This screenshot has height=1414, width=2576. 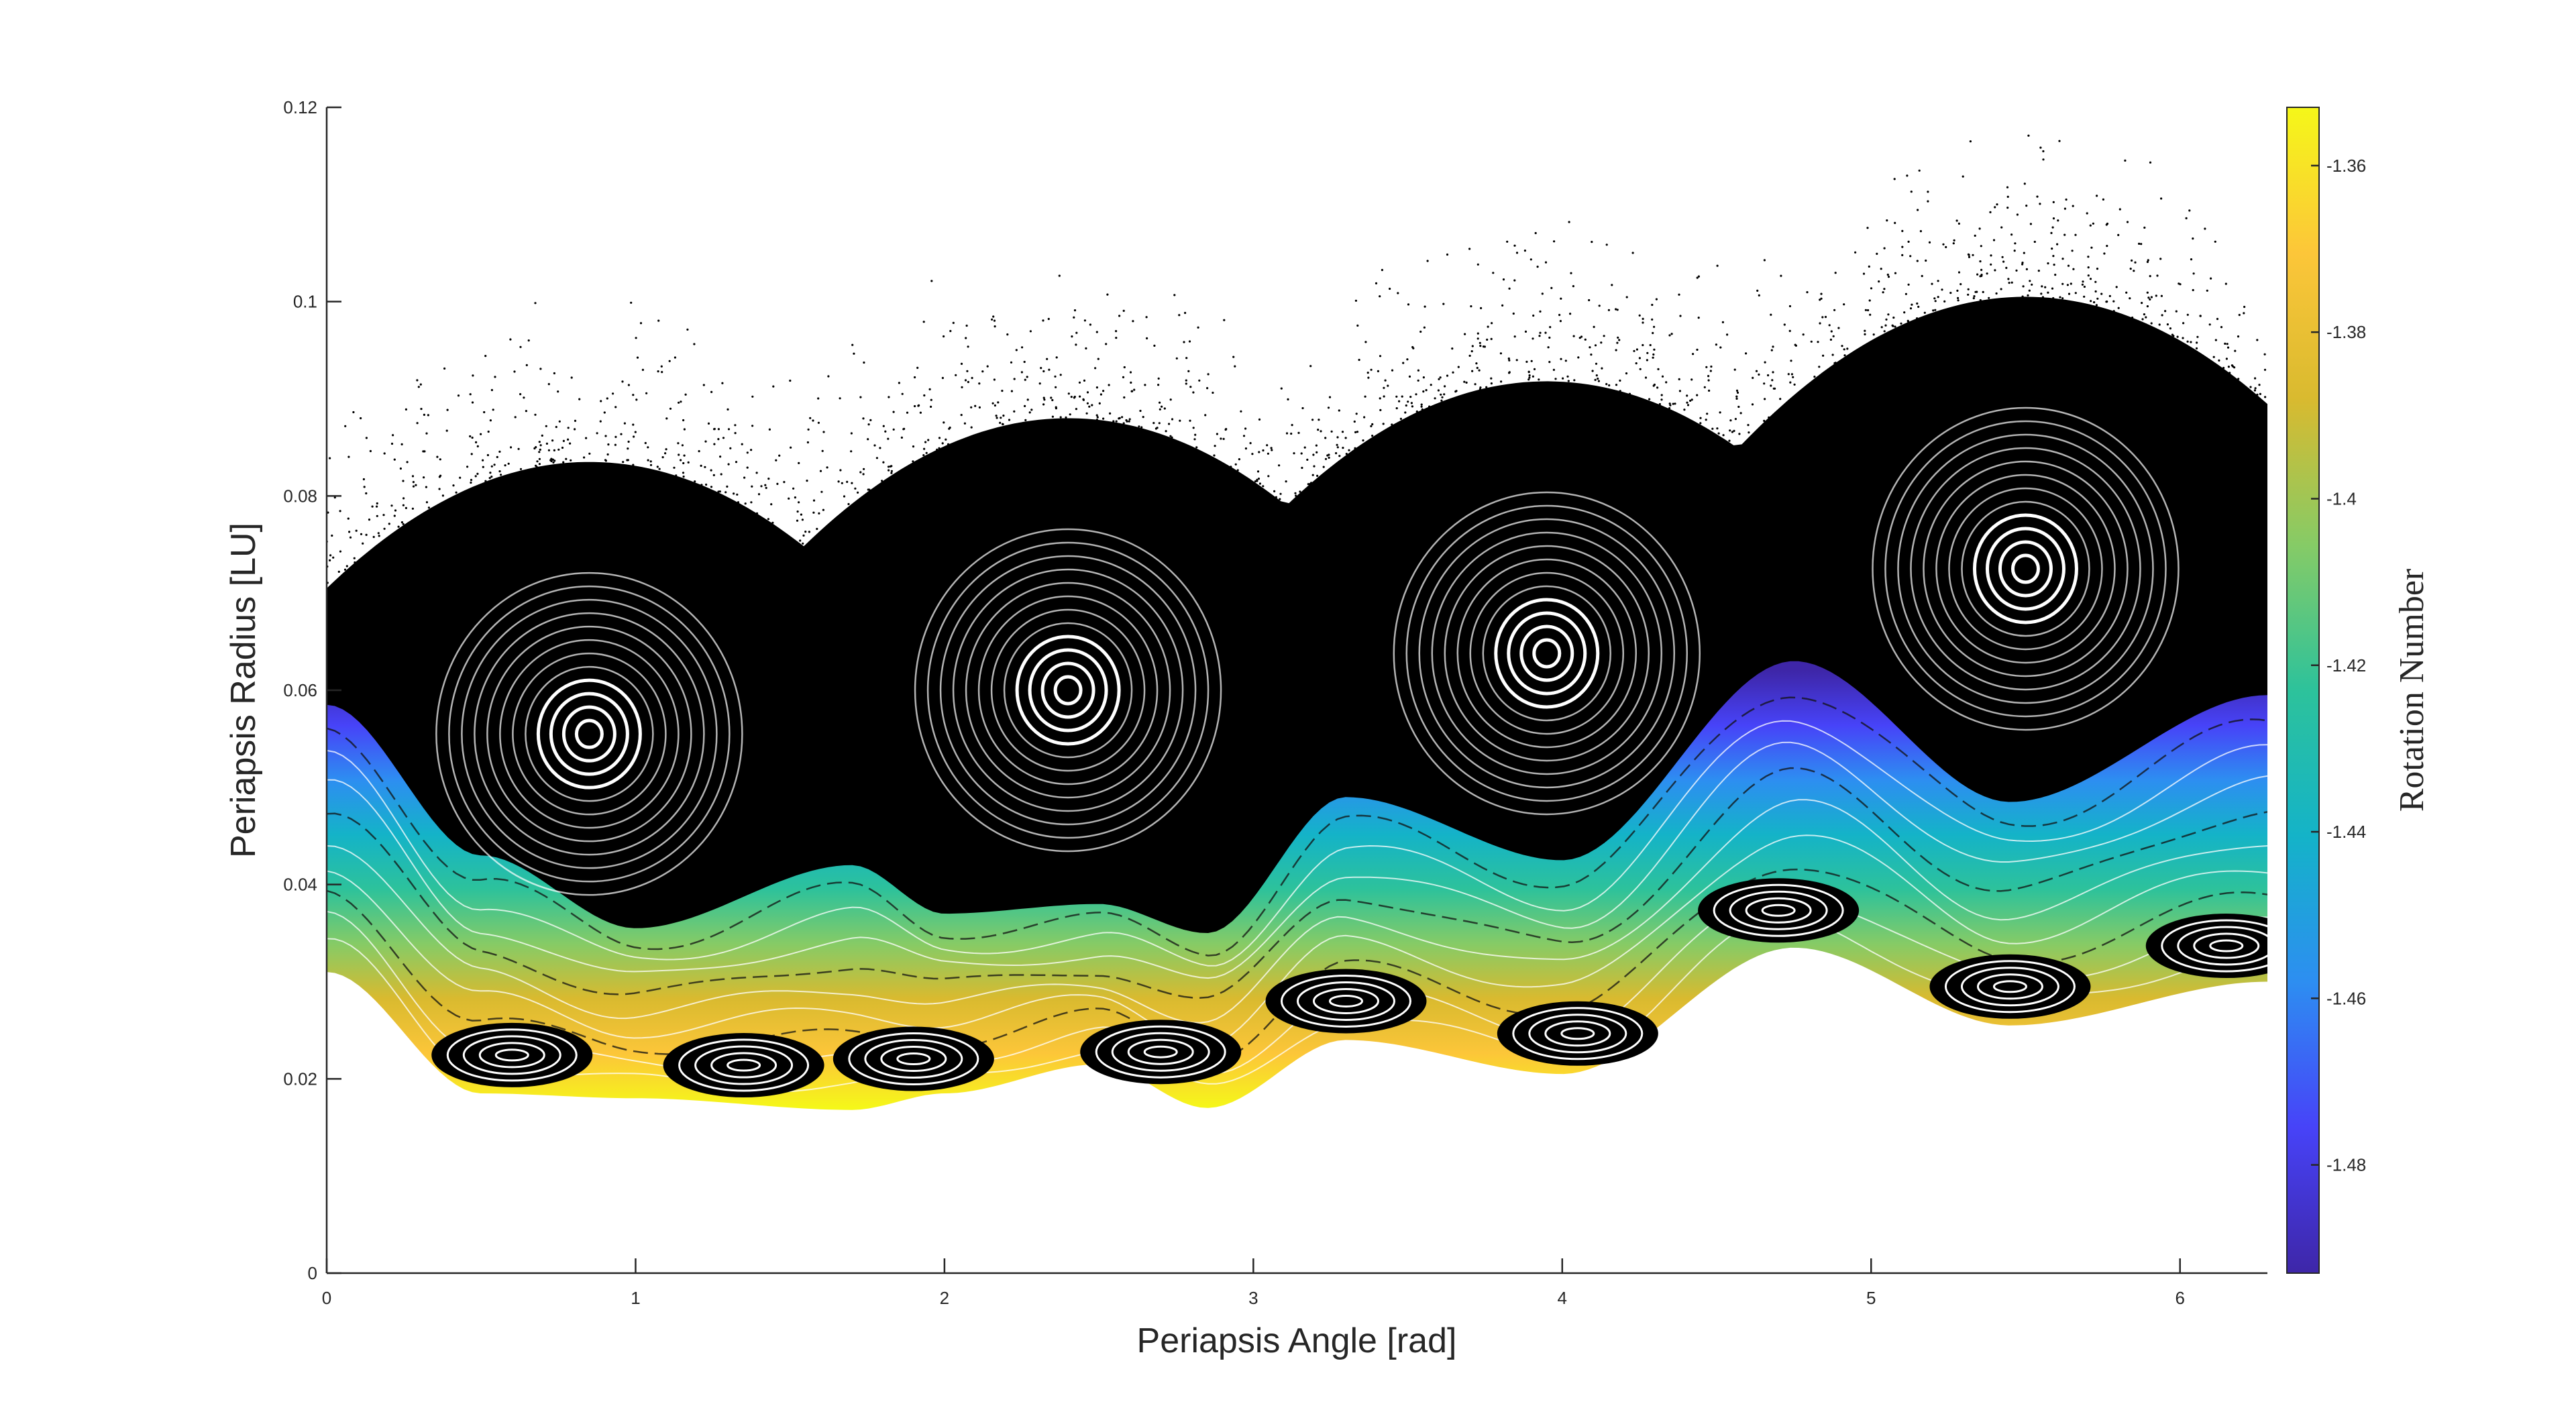 I want to click on colorbar-tick-label: -1.36, so click(x=2346, y=166).